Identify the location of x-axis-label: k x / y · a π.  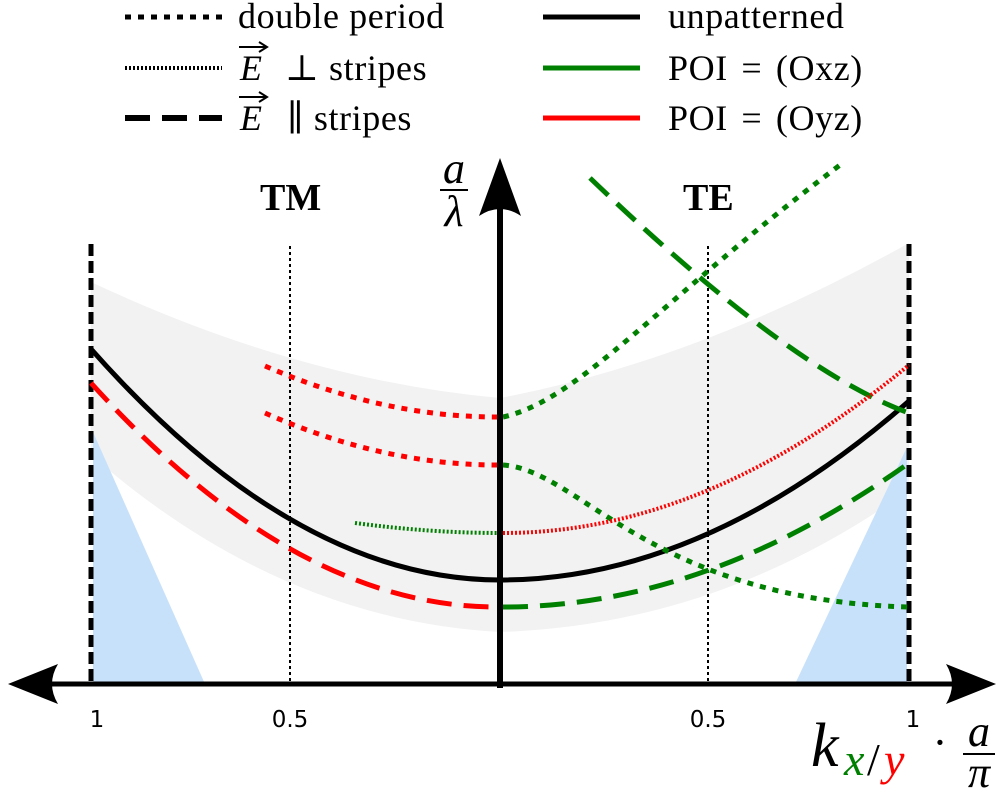
(903, 749).